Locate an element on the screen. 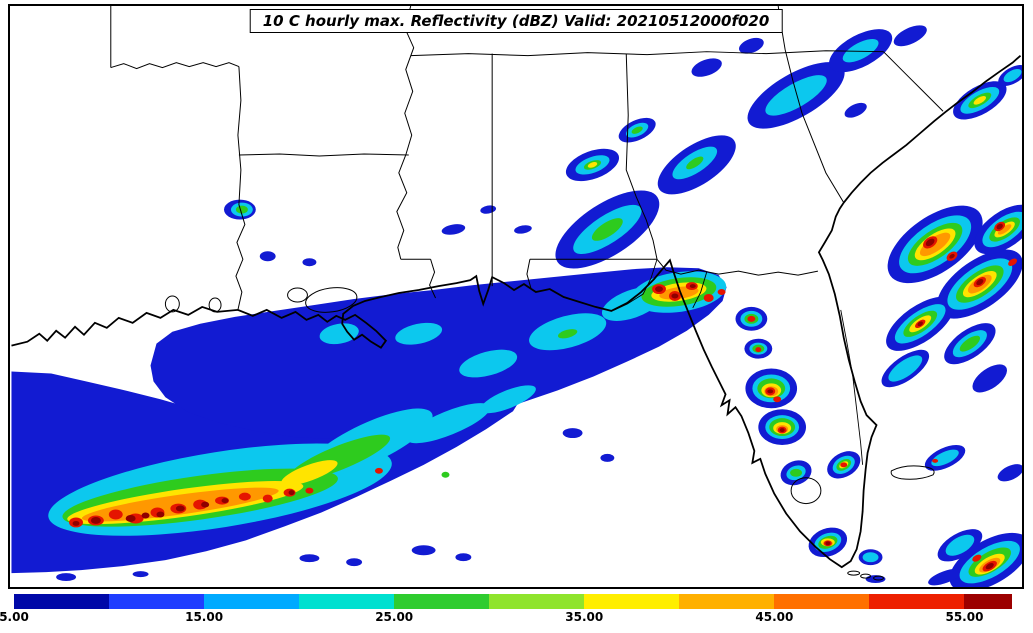 The height and width of the screenshot is (633, 1033). lake-okeechobee is located at coordinates (806, 491).